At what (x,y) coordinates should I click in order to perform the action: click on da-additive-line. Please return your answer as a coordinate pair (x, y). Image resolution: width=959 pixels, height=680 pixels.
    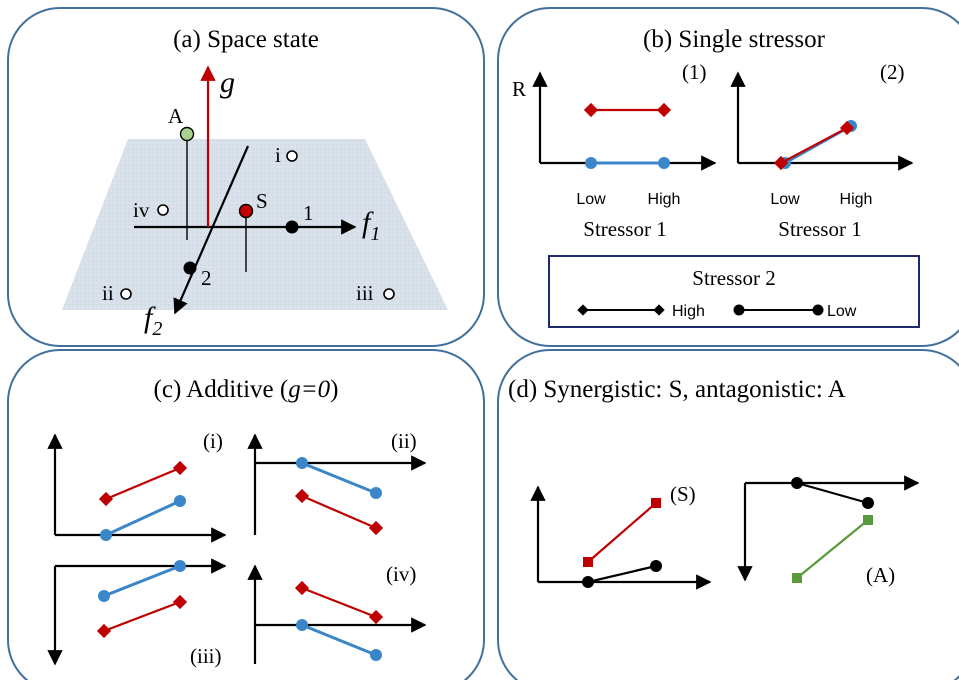
    Looking at the image, I should click on (832, 493).